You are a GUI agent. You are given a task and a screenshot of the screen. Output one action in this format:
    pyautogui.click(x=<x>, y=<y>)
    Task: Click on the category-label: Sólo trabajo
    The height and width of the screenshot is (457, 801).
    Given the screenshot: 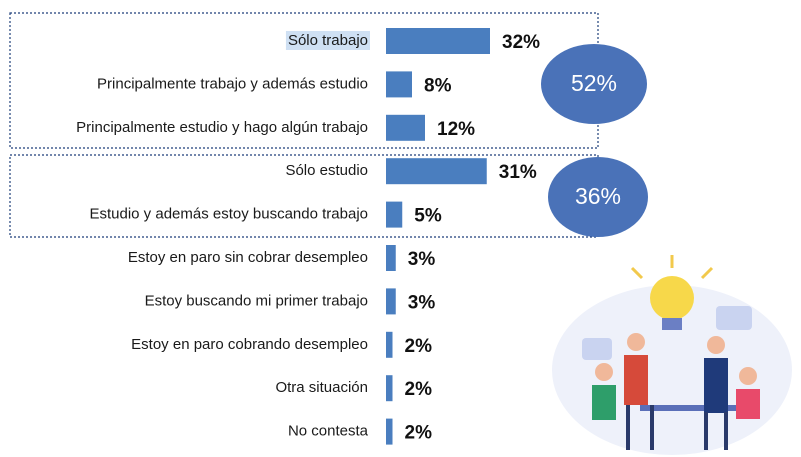 What is the action you would take?
    pyautogui.click(x=328, y=40)
    